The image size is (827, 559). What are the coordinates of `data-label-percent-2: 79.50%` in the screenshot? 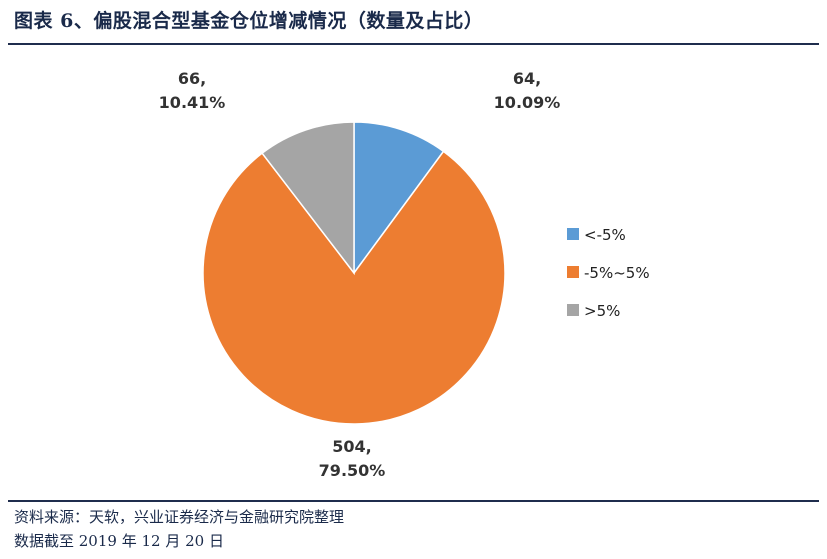 It's located at (352, 470).